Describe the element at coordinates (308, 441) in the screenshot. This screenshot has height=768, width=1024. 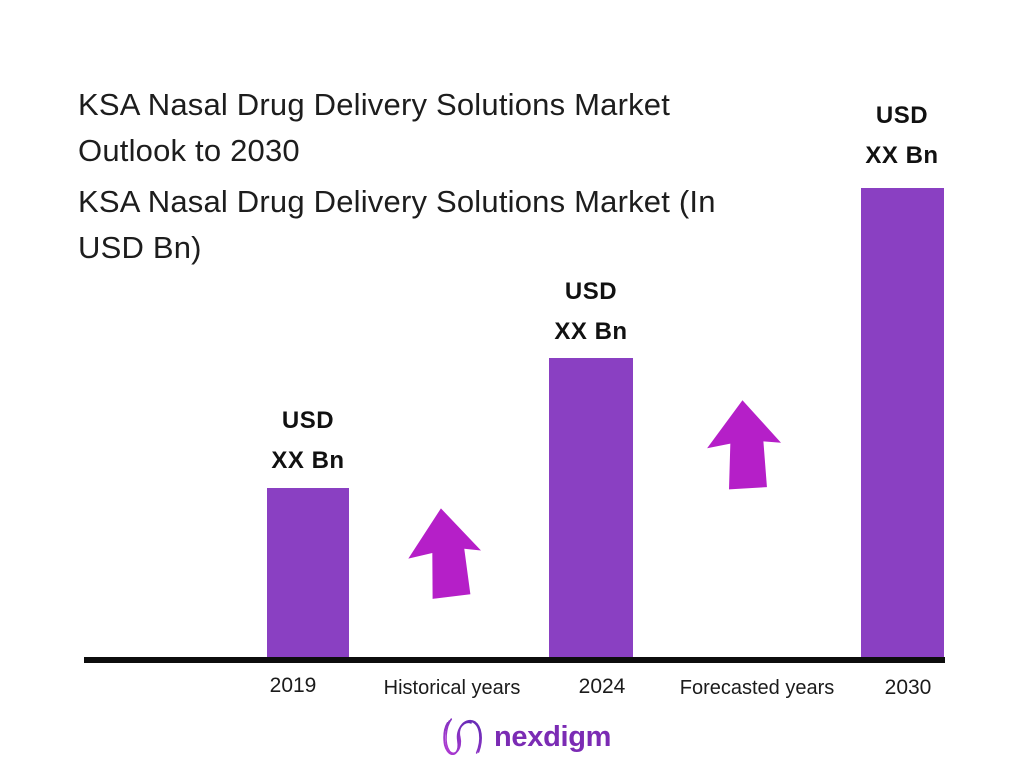
I see `bar-2019-value-label: USD XX Bn` at that location.